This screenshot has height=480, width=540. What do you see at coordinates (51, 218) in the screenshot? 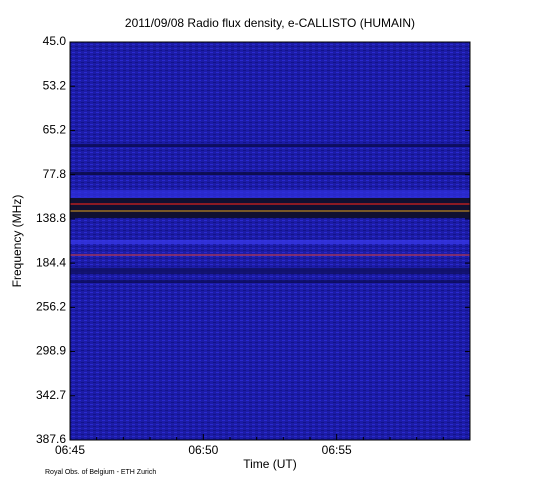
I see `y-tick-label: 138.8` at bounding box center [51, 218].